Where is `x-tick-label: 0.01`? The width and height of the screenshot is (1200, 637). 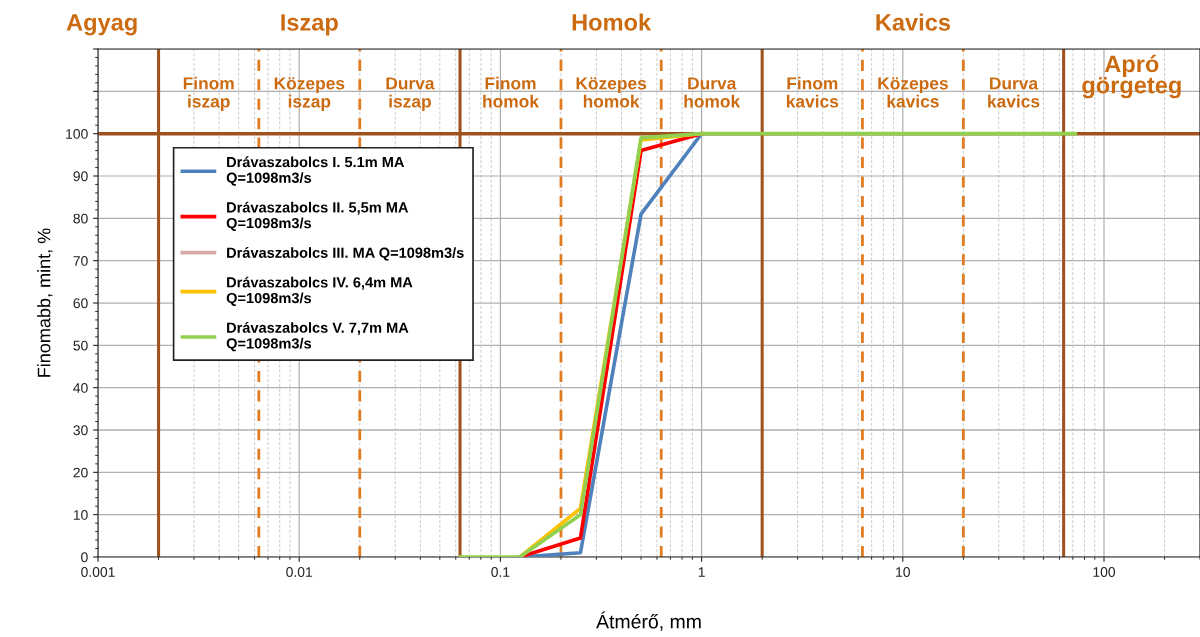 x-tick-label: 0.01 is located at coordinates (299, 572).